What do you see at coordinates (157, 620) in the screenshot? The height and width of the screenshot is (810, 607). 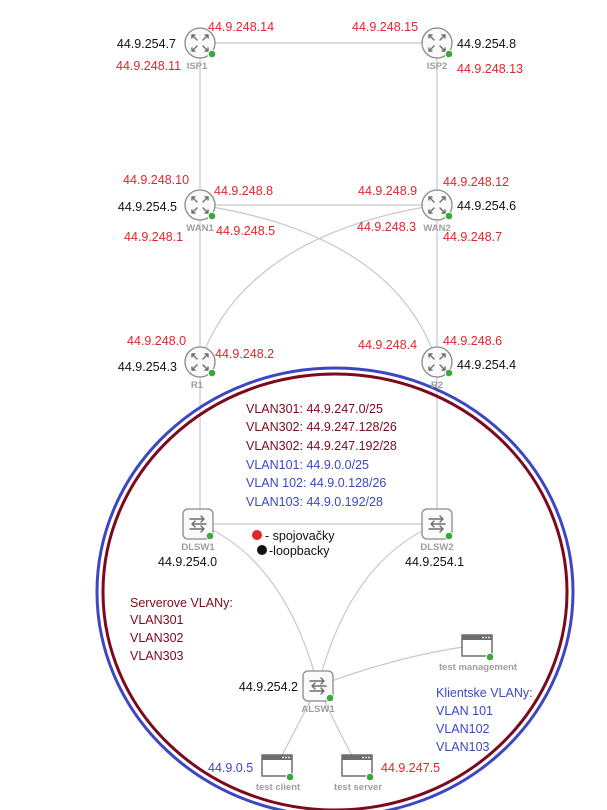 I see `server-vlan-item: VLAN301` at bounding box center [157, 620].